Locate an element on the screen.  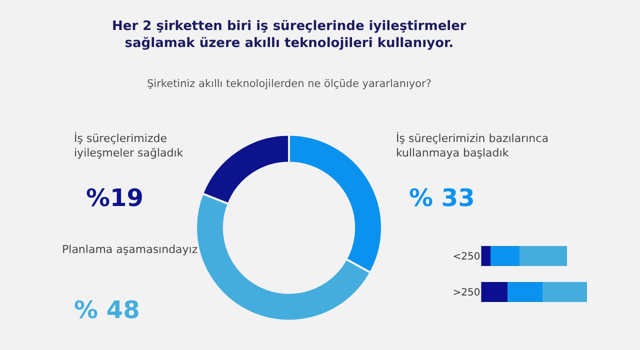
chart-title: Her 2 şirketten biri iş süreçlerinde iyileştirmeler sağlamak üzere akıllı teknolojileri kullanıyor. is located at coordinates (289, 35).